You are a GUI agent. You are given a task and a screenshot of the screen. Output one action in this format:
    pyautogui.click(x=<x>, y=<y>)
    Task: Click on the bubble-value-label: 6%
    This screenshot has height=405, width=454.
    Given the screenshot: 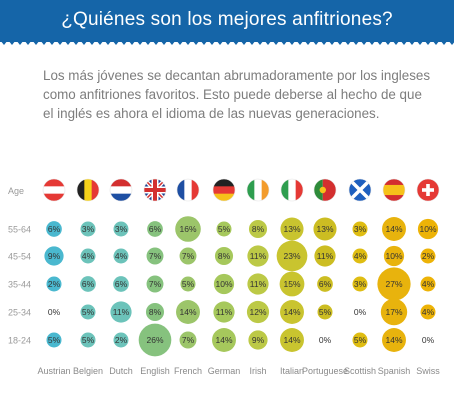 What is the action you would take?
    pyautogui.click(x=121, y=284)
    